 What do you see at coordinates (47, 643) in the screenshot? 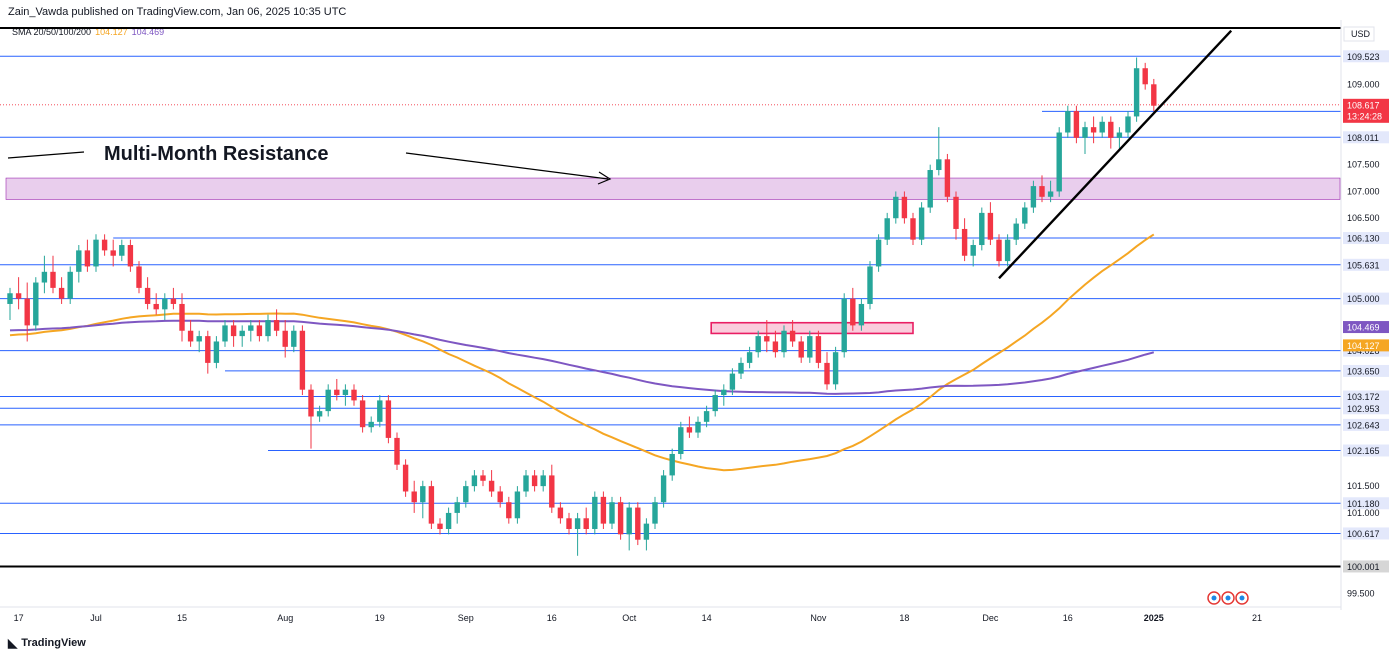
I see `tradingview-footer: ◣ TradingView` at bounding box center [47, 643].